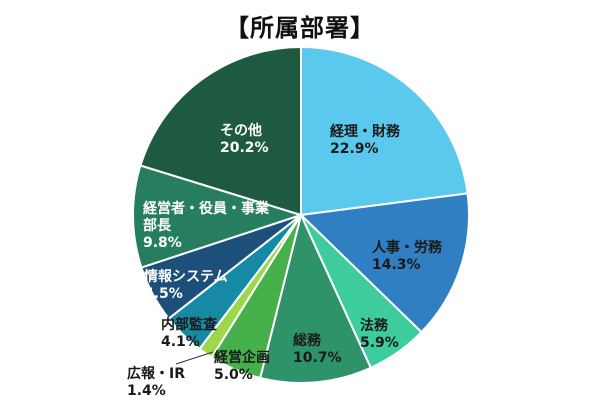  What do you see at coordinates (194, 358) in the screenshot?
I see `leader-line` at bounding box center [194, 358].